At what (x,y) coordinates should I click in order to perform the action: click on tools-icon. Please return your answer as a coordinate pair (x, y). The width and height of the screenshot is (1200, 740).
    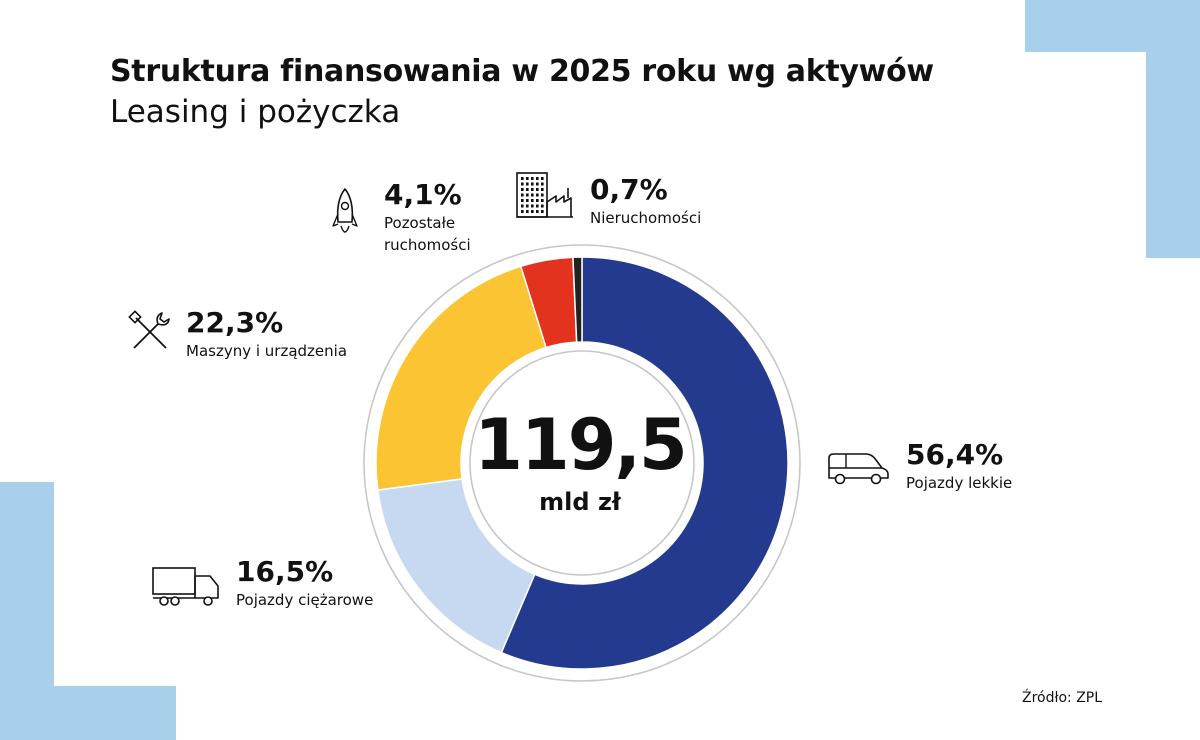
    Looking at the image, I should click on (149, 329).